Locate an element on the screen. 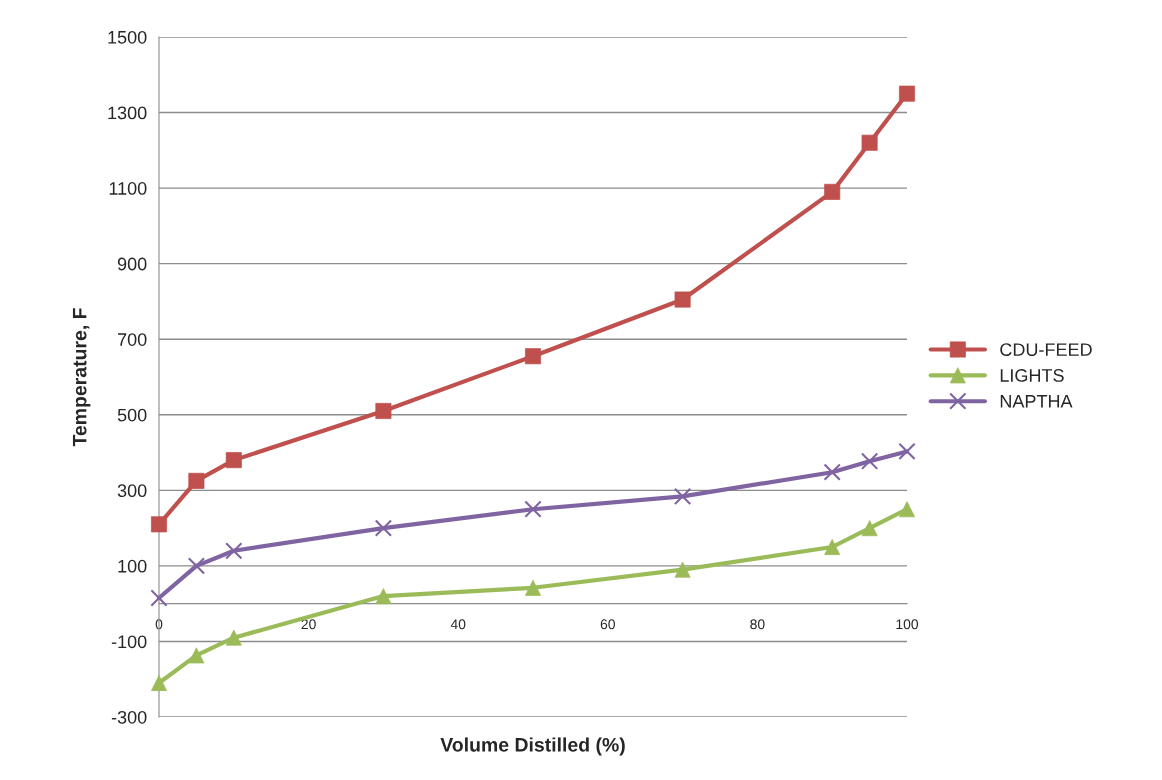 The height and width of the screenshot is (780, 1162). y-tick-label: -300 is located at coordinates (129, 717).